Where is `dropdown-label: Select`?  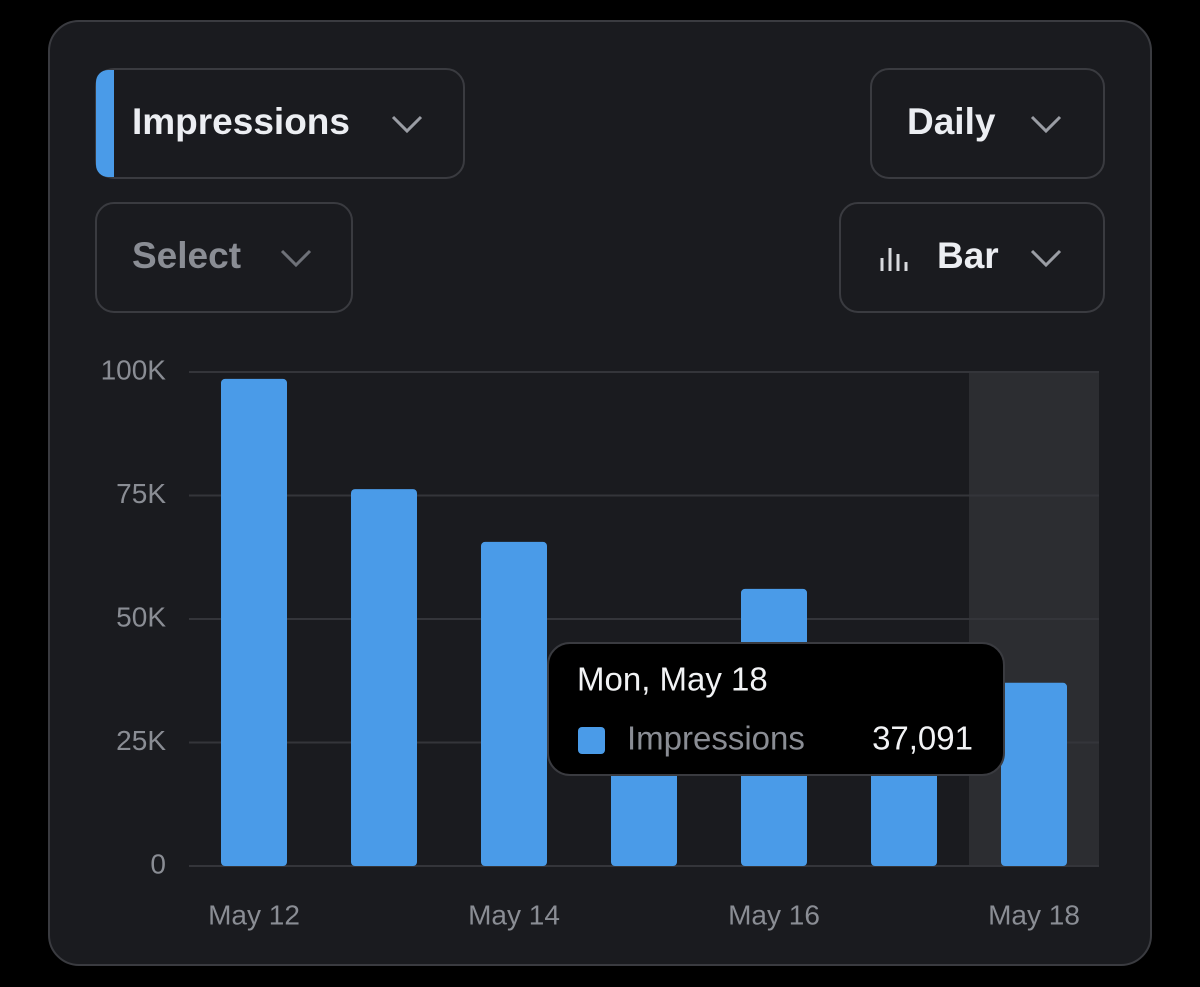
dropdown-label: Select is located at coordinates (186, 255).